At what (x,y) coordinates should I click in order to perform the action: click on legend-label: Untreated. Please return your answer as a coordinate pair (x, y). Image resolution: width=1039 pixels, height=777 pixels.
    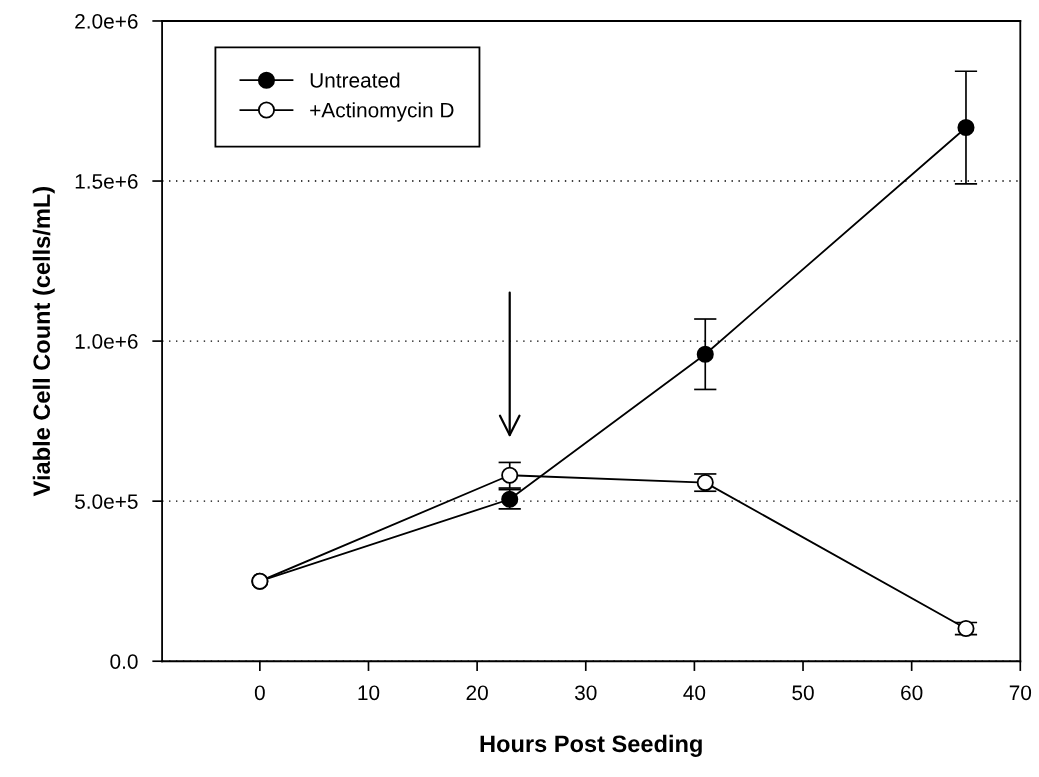
    Looking at the image, I should click on (355, 80).